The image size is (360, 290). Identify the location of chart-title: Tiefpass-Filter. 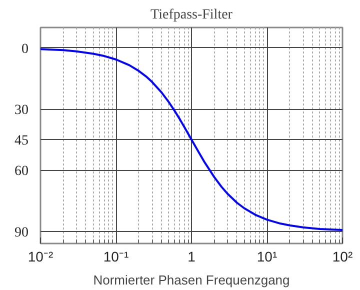
(191, 15).